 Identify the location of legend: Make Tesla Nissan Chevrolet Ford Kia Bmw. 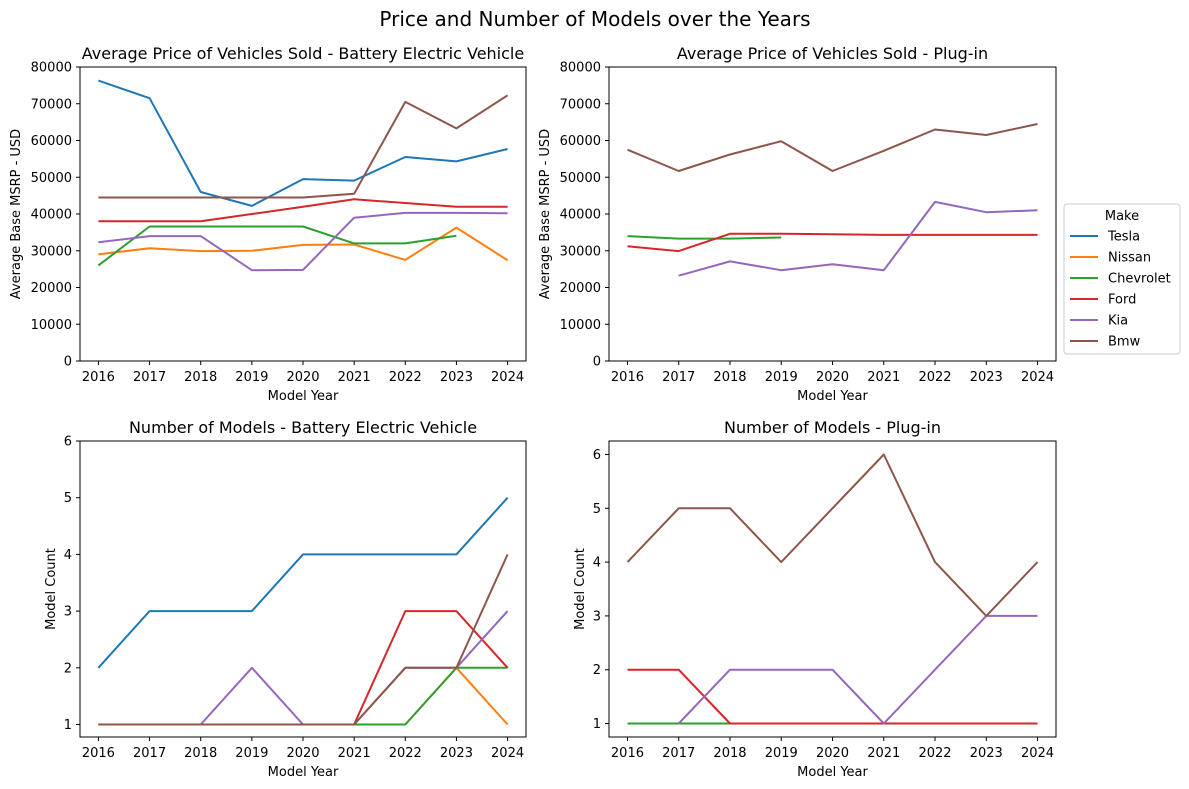
(1122, 279).